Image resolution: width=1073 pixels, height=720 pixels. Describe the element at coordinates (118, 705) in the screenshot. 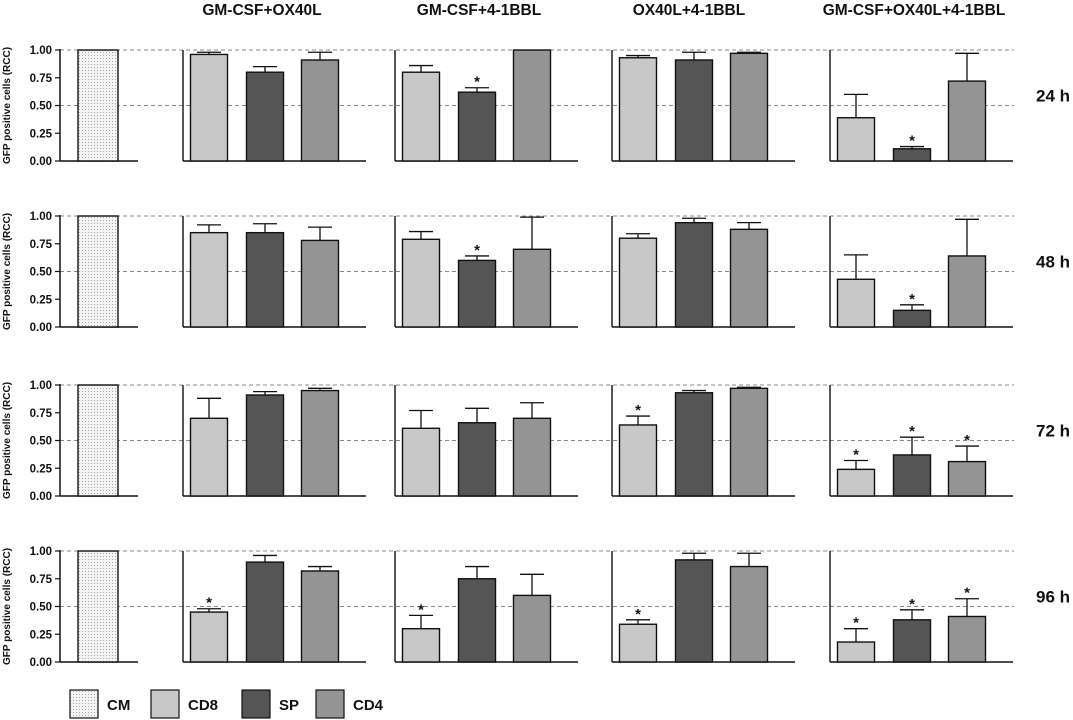

I see `legend-label-cm: CM` at that location.